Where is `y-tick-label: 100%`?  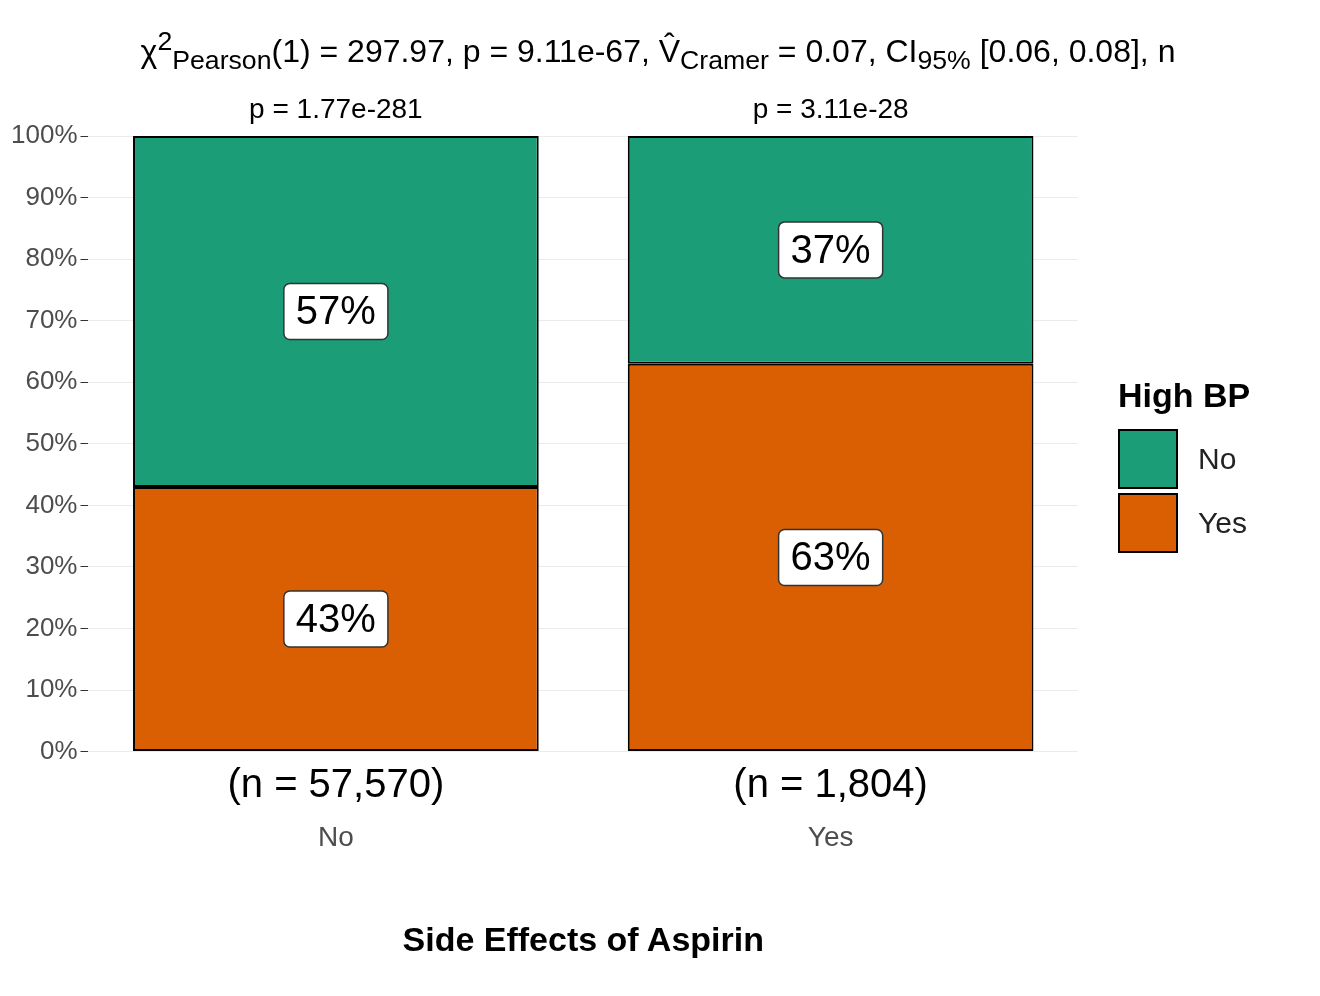 y-tick-label: 100% is located at coordinates (44, 134).